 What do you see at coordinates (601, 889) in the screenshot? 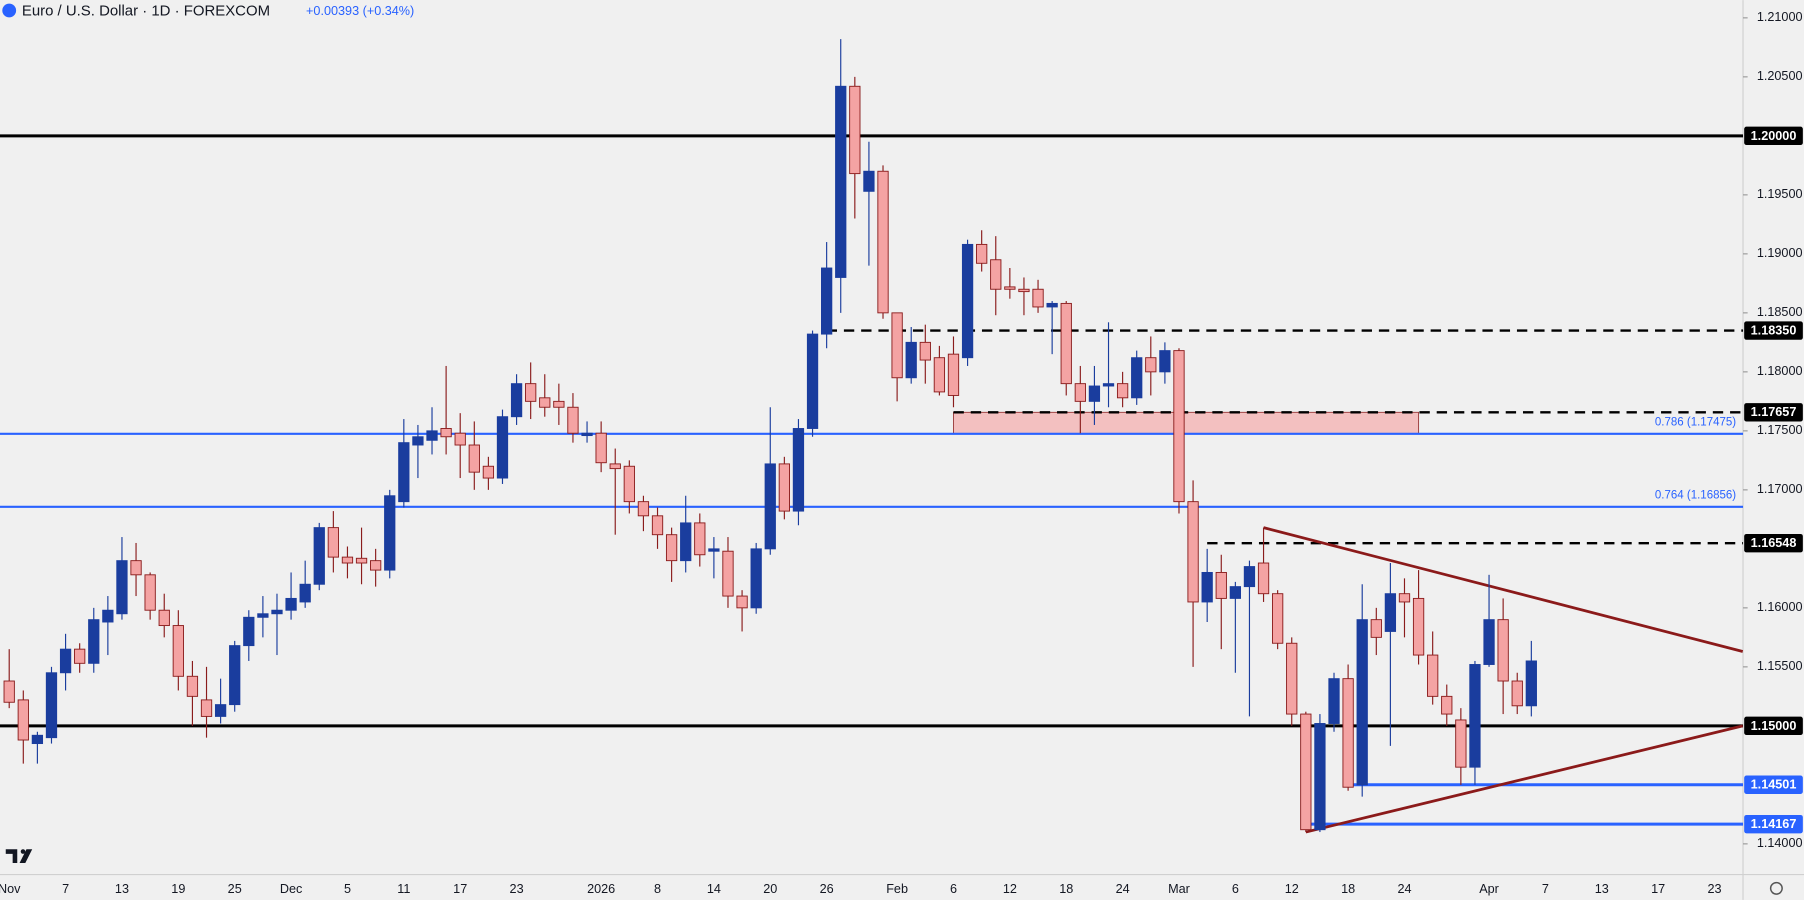
I see `x-tick-label: 2026` at bounding box center [601, 889].